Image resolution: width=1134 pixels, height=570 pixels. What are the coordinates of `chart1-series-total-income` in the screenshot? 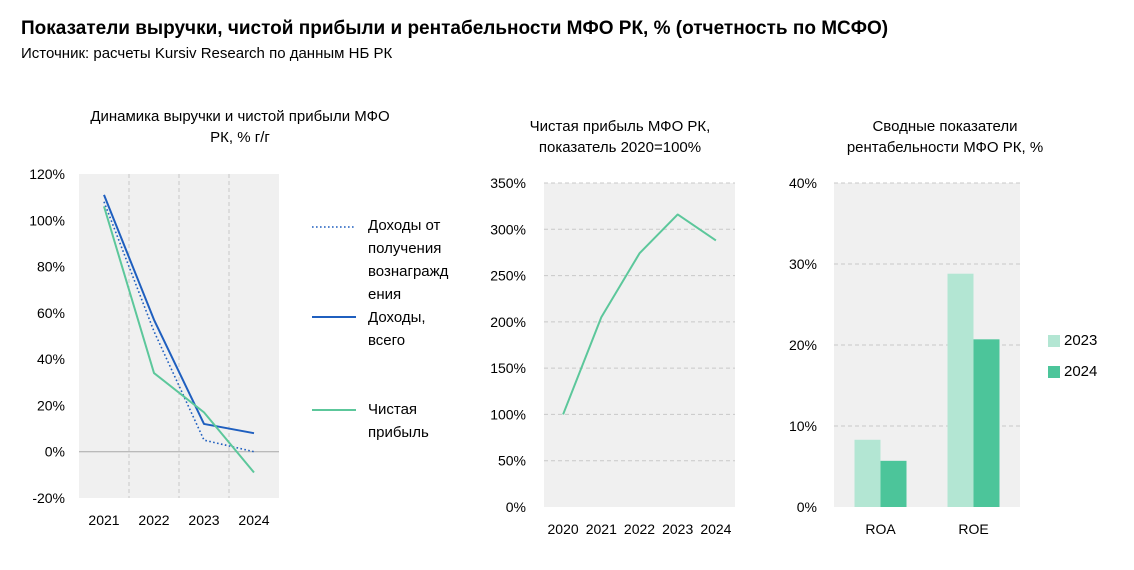 It's located at (179, 314).